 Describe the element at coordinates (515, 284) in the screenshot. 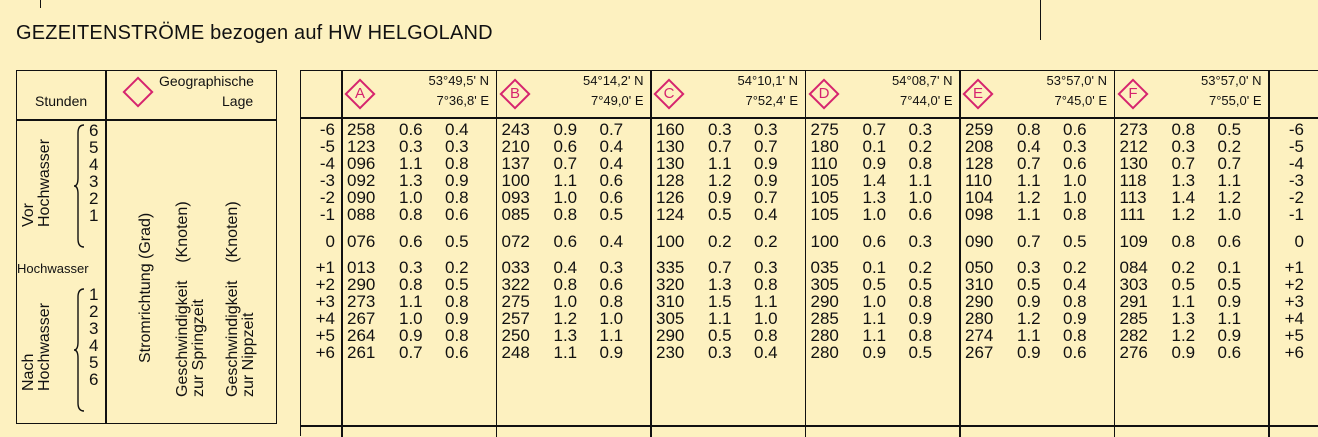

I see `direction-cell: 322` at that location.